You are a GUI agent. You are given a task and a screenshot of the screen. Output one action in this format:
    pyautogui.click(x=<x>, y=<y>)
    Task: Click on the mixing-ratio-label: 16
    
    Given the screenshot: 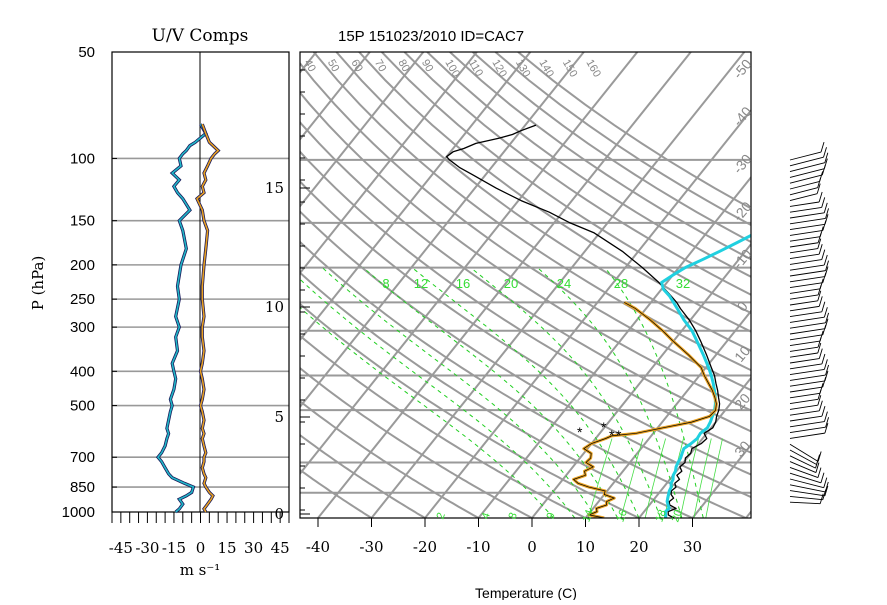 What is the action you would take?
    pyautogui.click(x=463, y=283)
    